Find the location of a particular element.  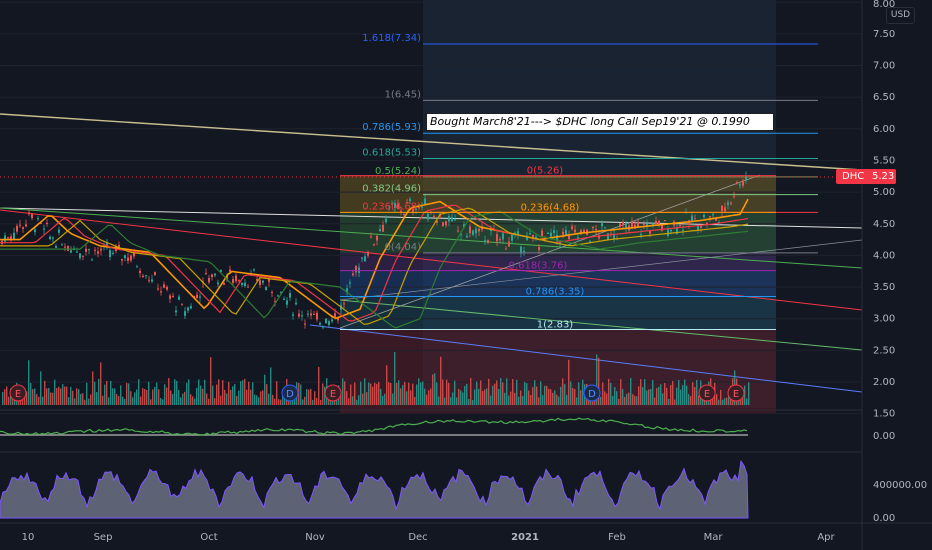

price-tick-label: 6.50 is located at coordinates (884, 97).